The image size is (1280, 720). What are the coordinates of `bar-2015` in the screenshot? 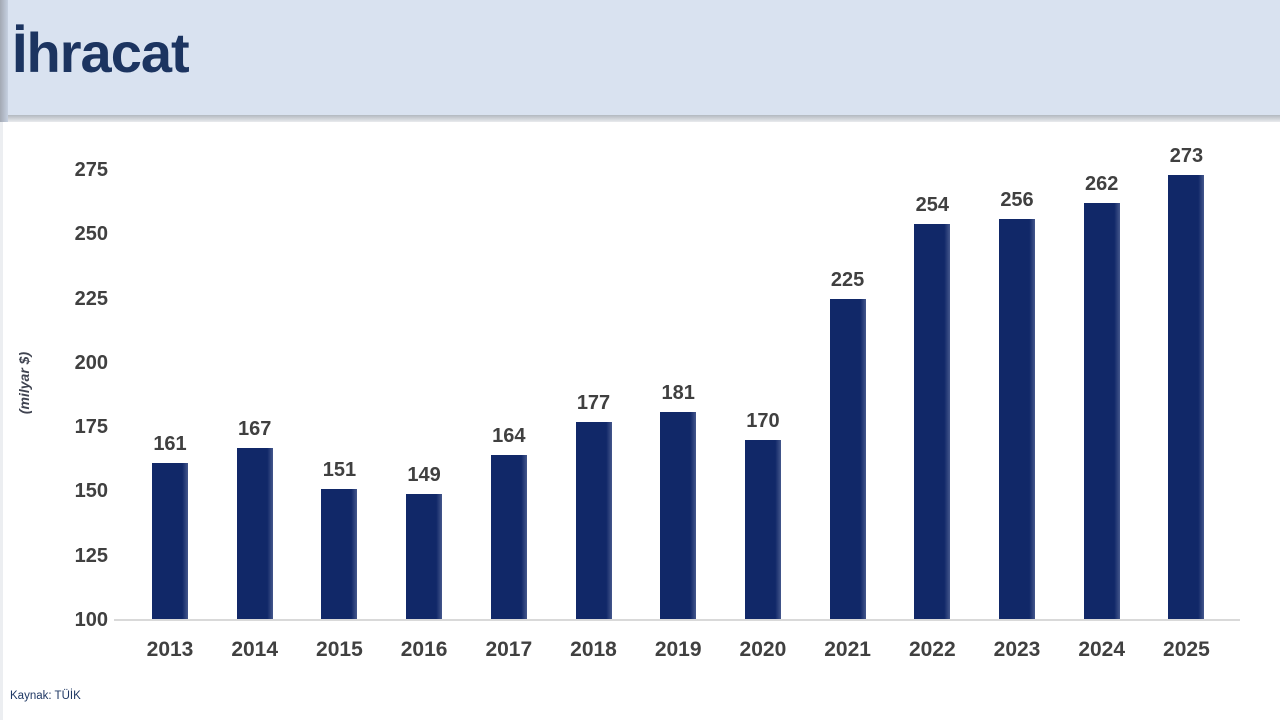 It's located at (339, 553).